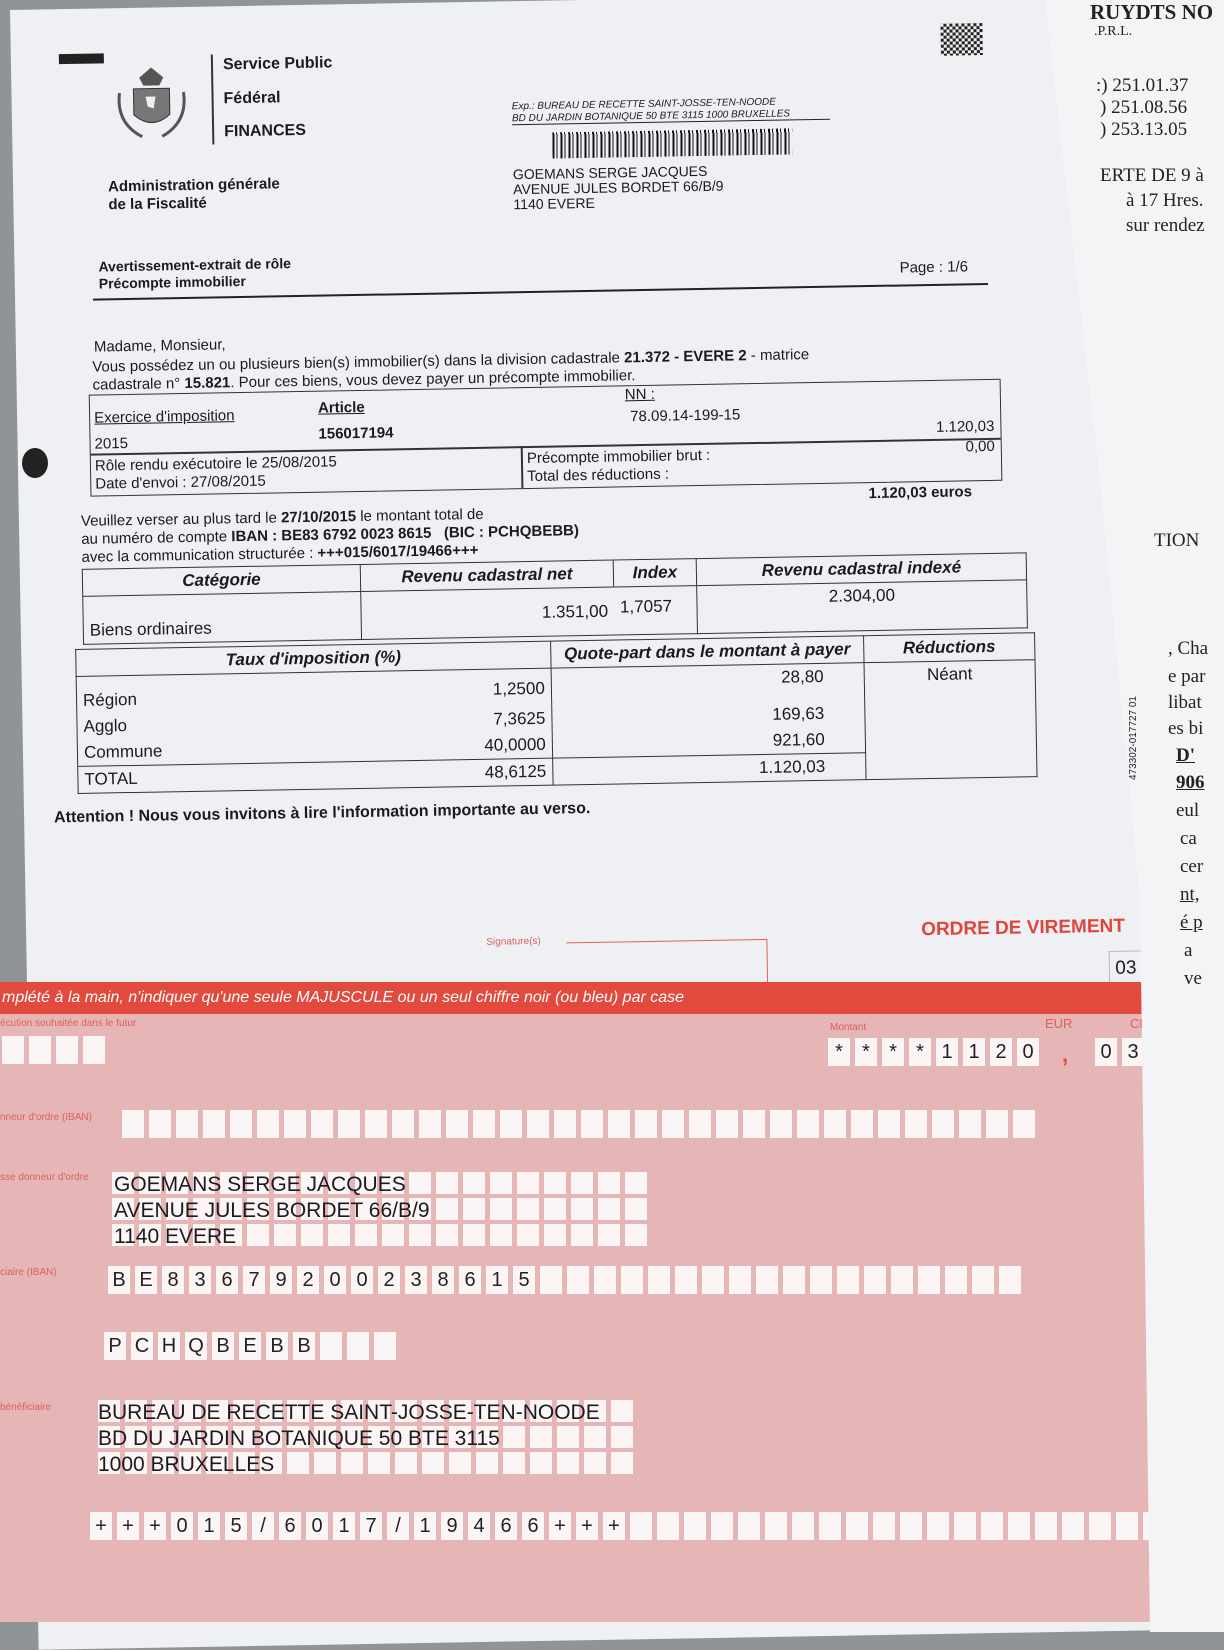 This screenshot has width=1224, height=1650. I want to click on char-box: 4, so click(479, 1526).